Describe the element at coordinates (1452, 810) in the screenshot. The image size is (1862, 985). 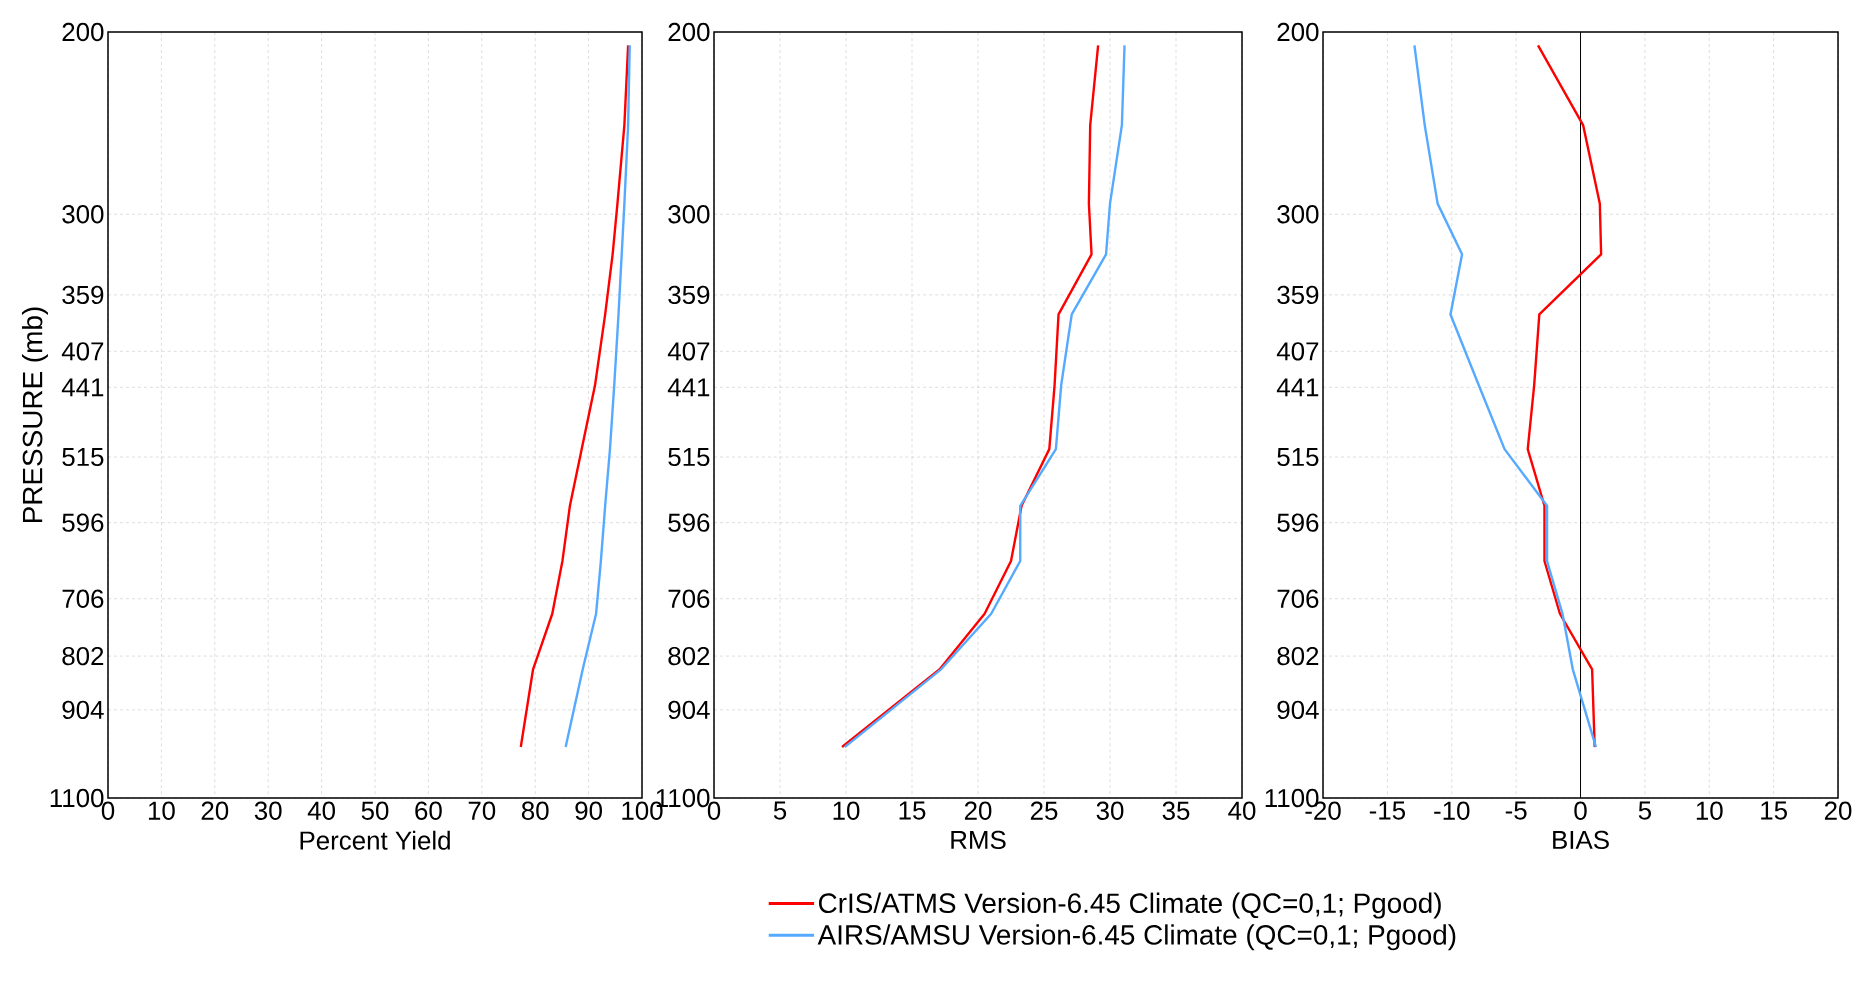
I see `x-tick-label: -10` at that location.